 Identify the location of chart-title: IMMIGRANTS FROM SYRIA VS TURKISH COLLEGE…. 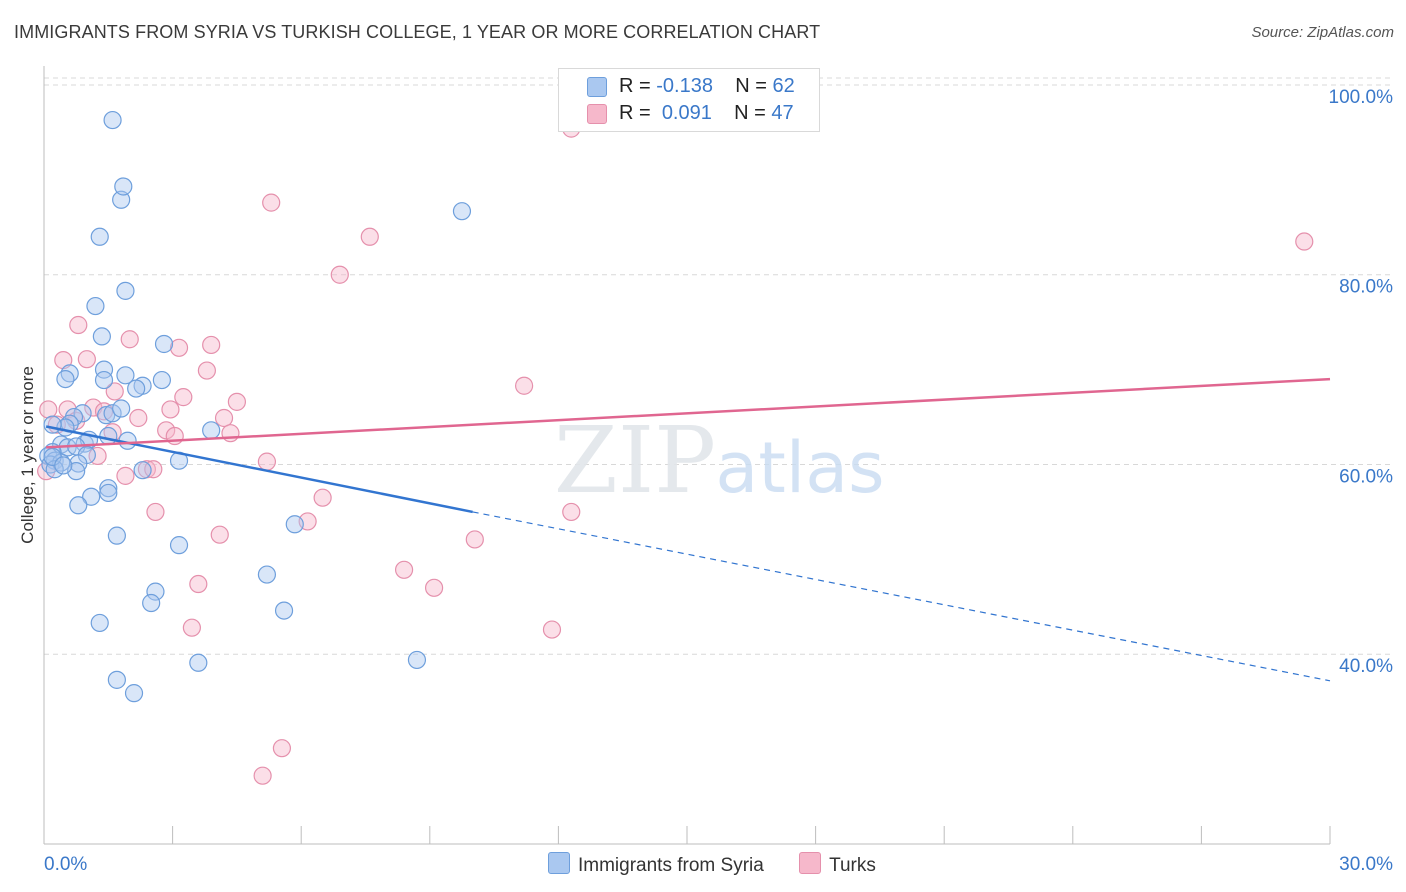
(417, 32).